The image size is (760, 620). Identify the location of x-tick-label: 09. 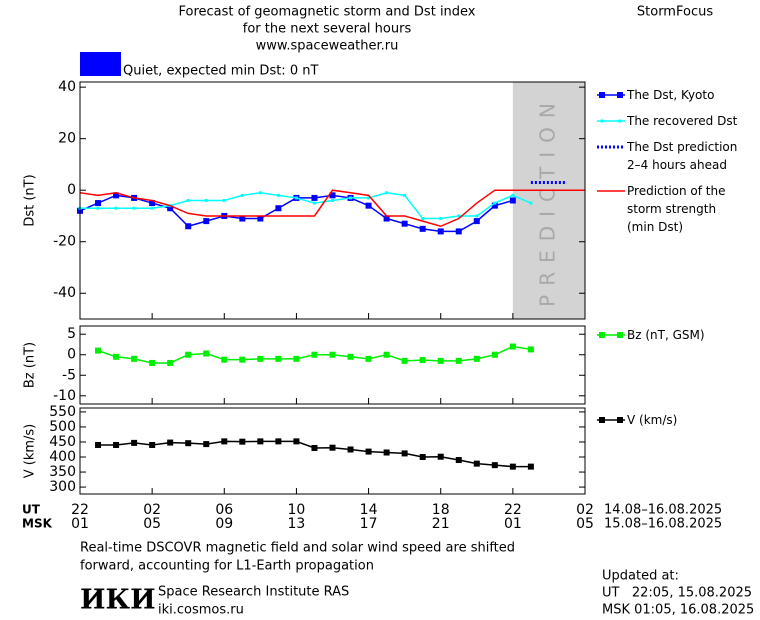
(224, 524).